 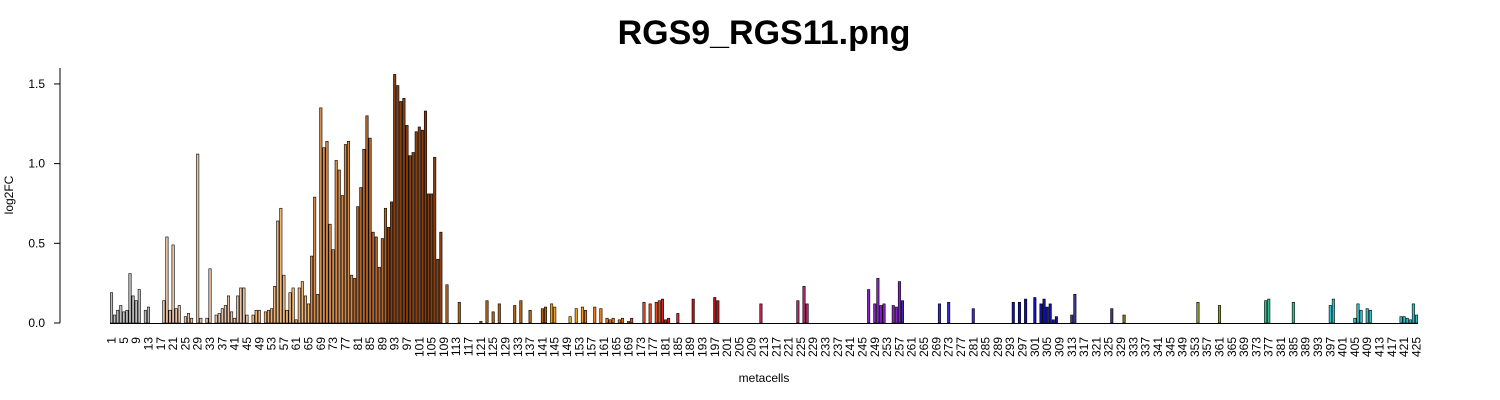 I want to click on x-tick-label: 141, so click(x=542, y=347).